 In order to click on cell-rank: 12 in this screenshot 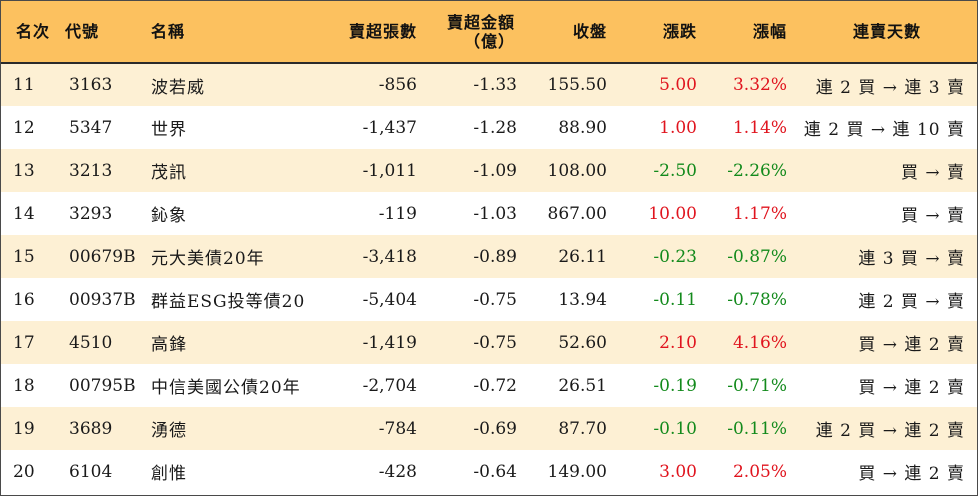, I will do `click(24, 127)`.